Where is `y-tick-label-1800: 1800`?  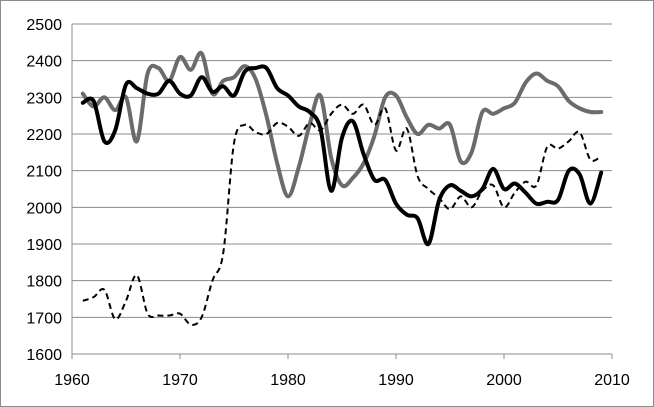 y-tick-label-1800: 1800 is located at coordinates (44, 282).